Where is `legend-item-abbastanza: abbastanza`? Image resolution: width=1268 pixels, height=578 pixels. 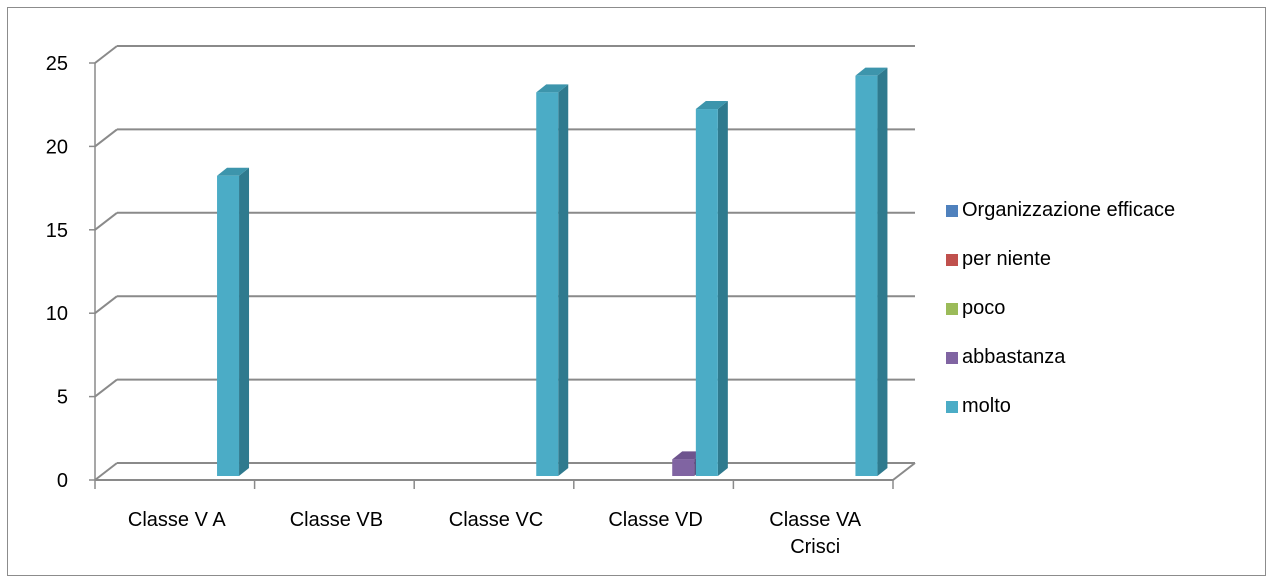
legend-item-abbastanza: abbastanza is located at coordinates (1060, 357).